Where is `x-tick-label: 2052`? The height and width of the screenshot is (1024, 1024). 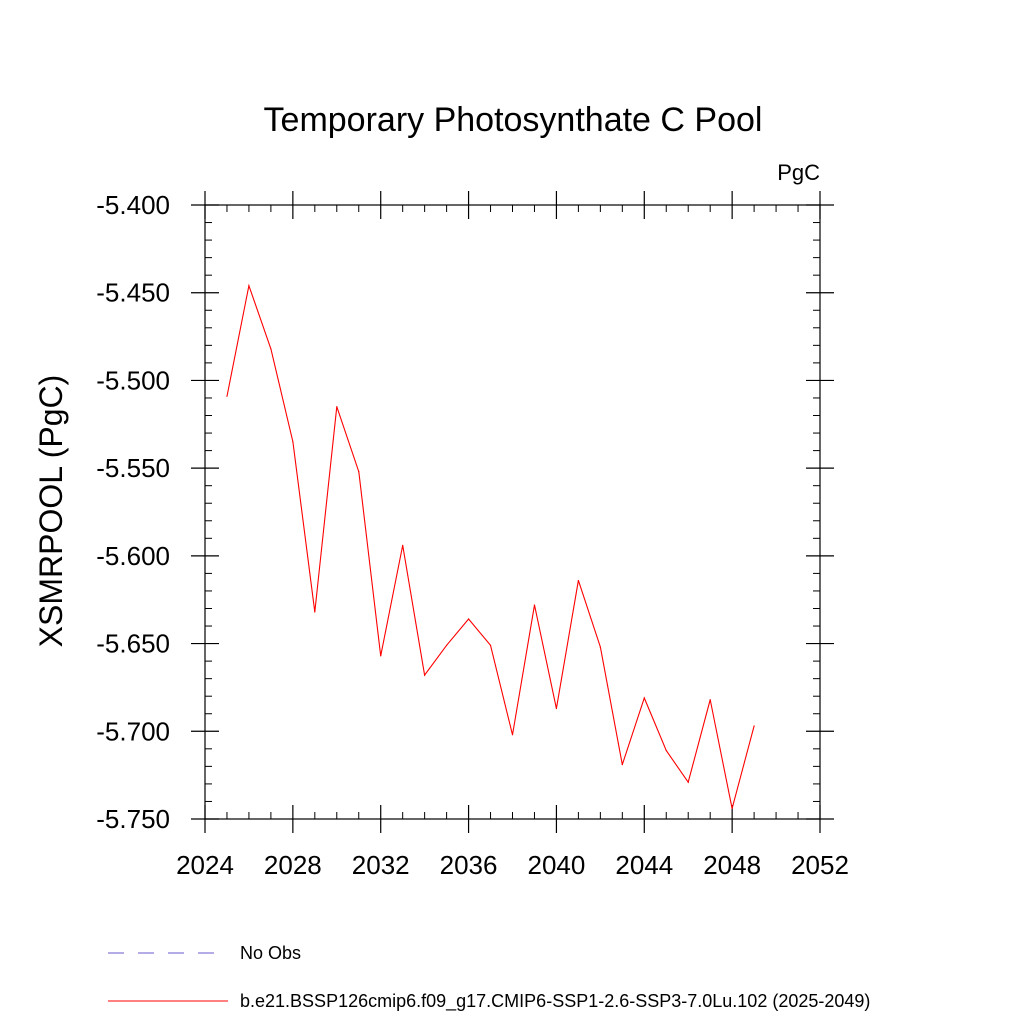
x-tick-label: 2052 is located at coordinates (820, 865).